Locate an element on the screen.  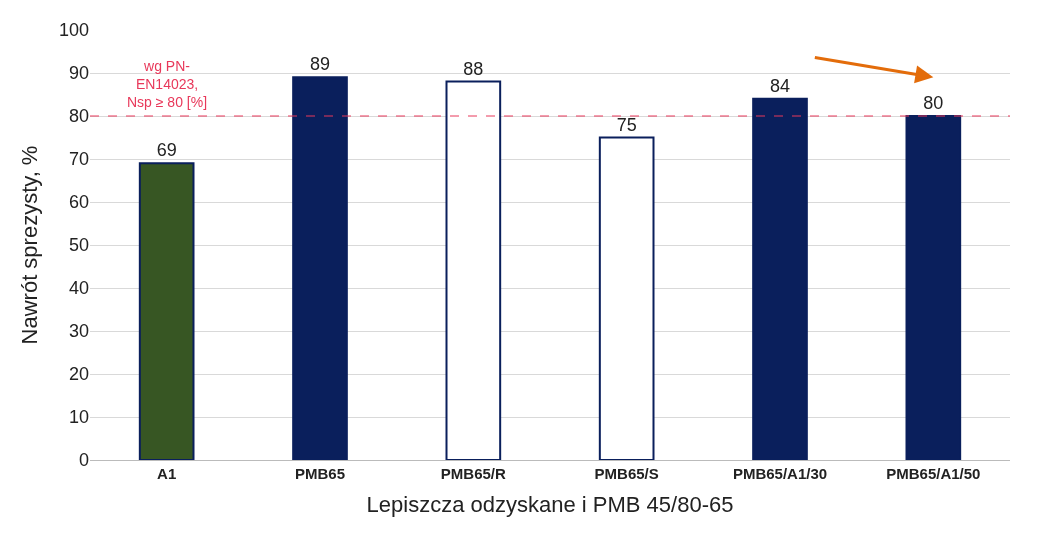
y-tick-label: 10 is located at coordinates (78, 417).